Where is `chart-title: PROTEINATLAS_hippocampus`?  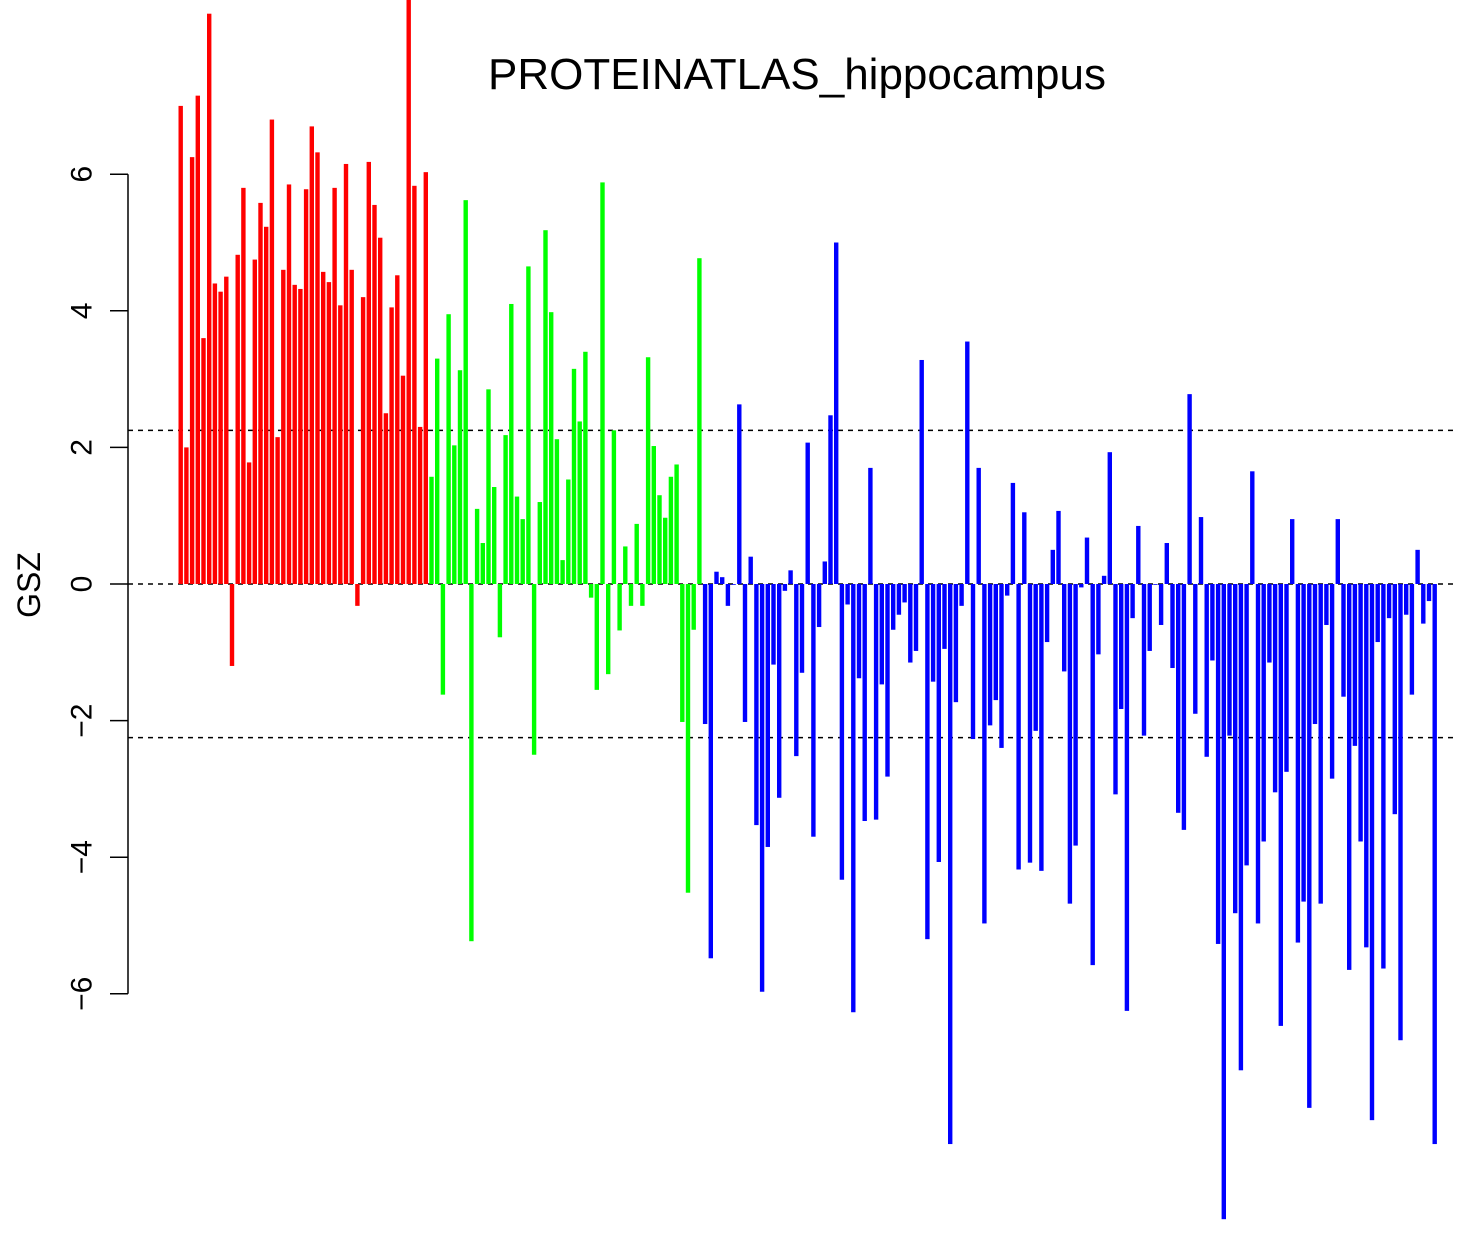 chart-title: PROTEINATLAS_hippocampus is located at coordinates (797, 74).